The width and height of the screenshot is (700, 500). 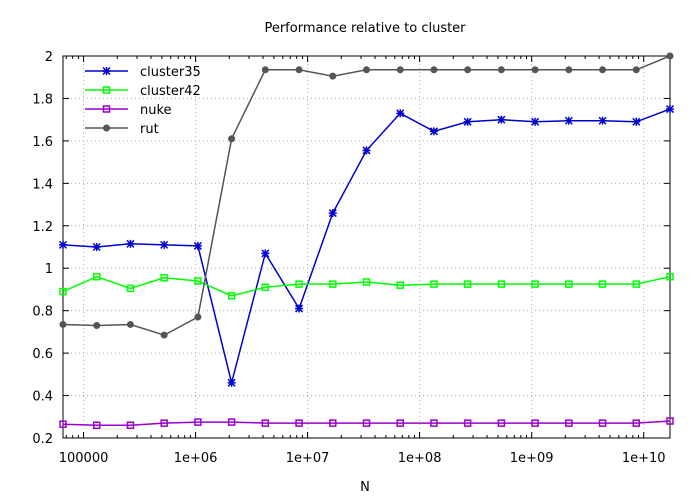 What do you see at coordinates (42, 439) in the screenshot?
I see `y-tick-label: 0.2` at bounding box center [42, 439].